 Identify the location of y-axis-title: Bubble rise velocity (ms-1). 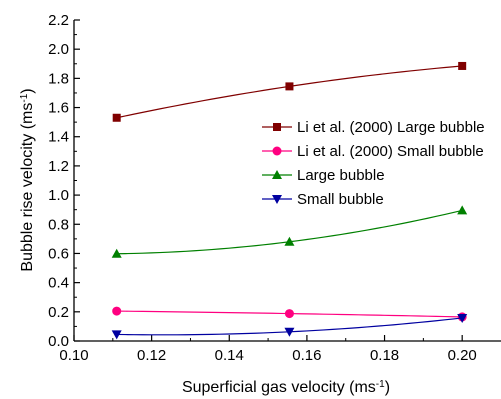
(28, 179).